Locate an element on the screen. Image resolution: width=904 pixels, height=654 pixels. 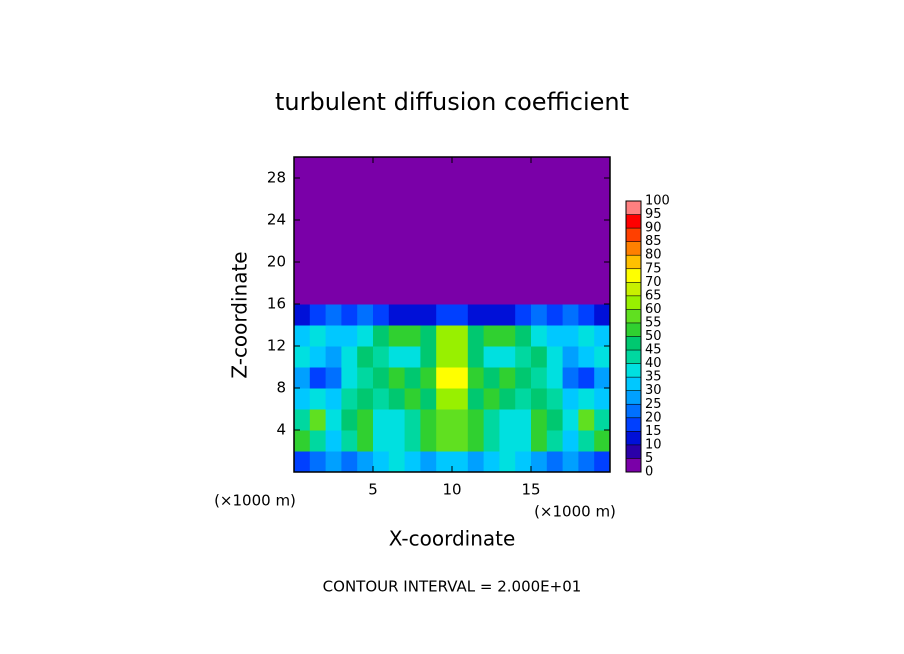
y-tick-label: 12 is located at coordinates (276, 346).